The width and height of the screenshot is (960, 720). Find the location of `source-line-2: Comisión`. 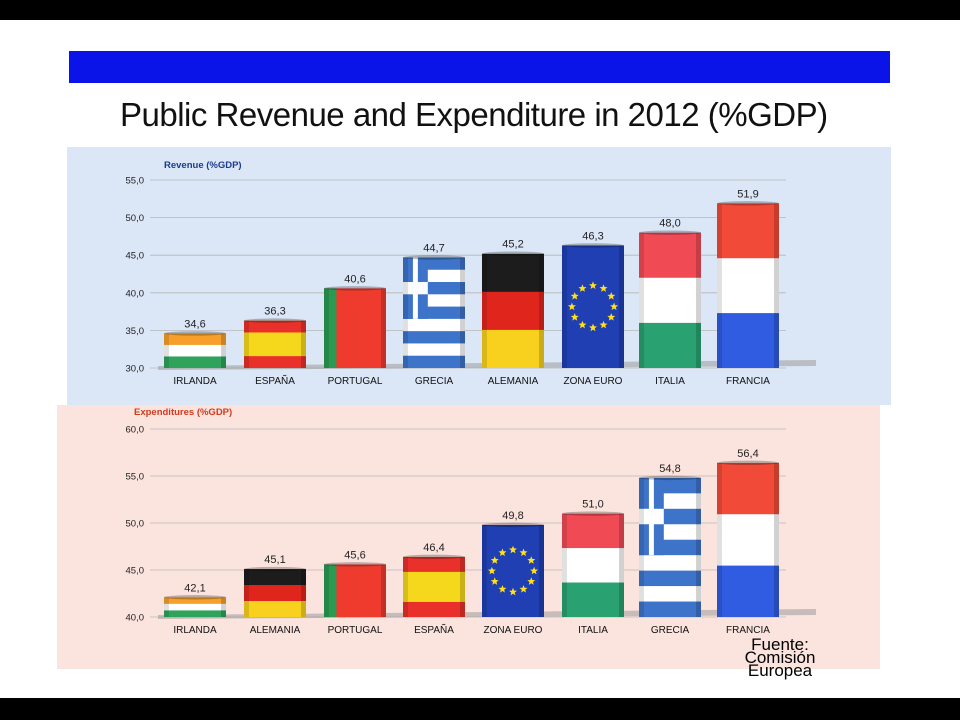

source-line-2: Comisión is located at coordinates (780, 657).